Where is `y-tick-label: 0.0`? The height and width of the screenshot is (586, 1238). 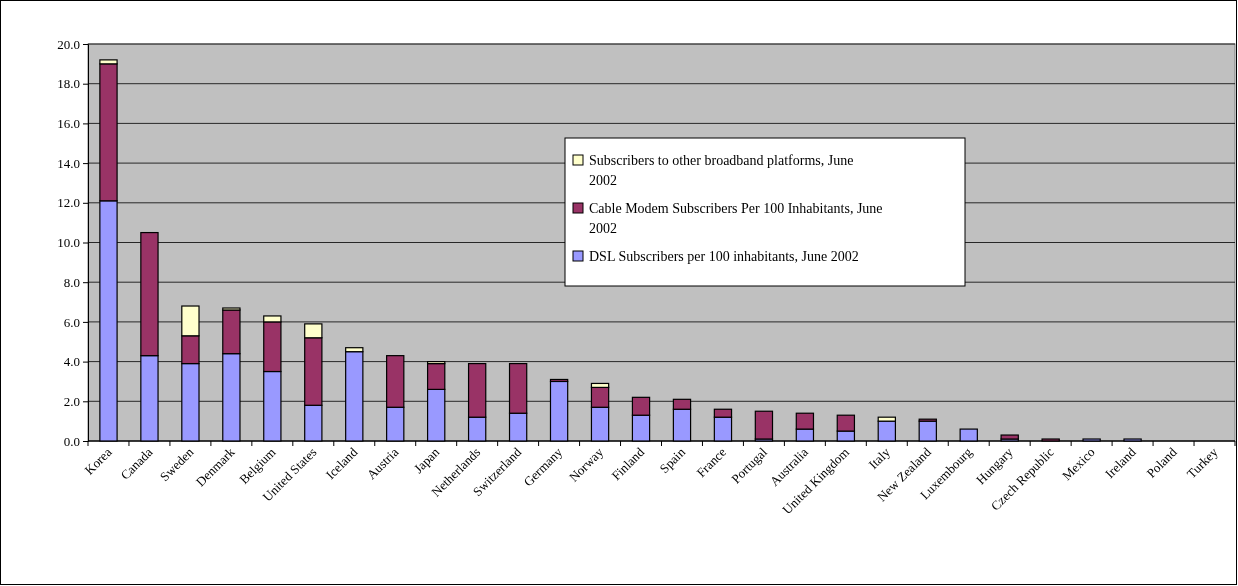 y-tick-label: 0.0 is located at coordinates (71, 441).